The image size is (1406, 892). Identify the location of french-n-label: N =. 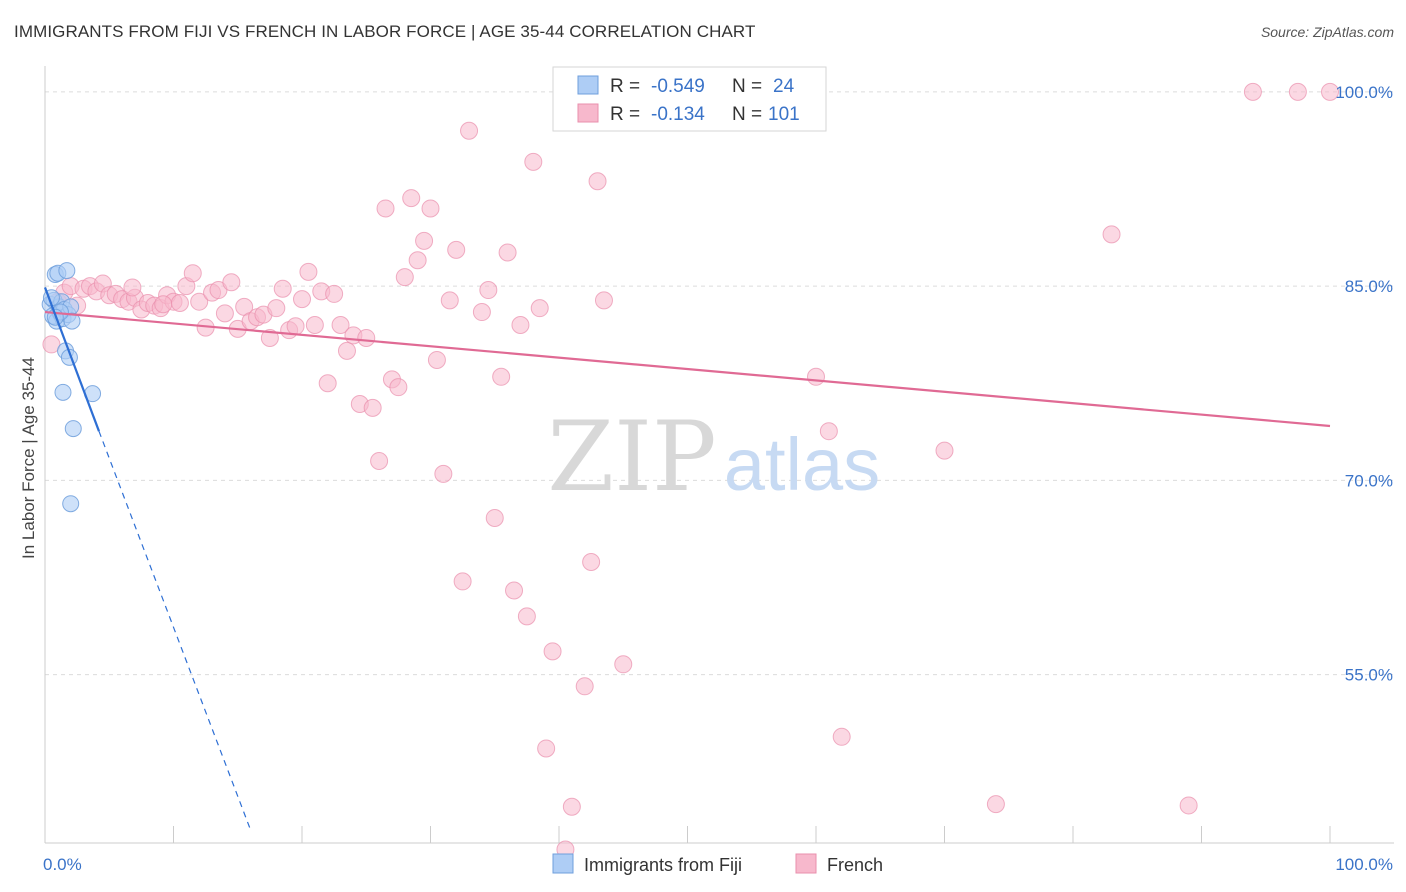
(747, 114).